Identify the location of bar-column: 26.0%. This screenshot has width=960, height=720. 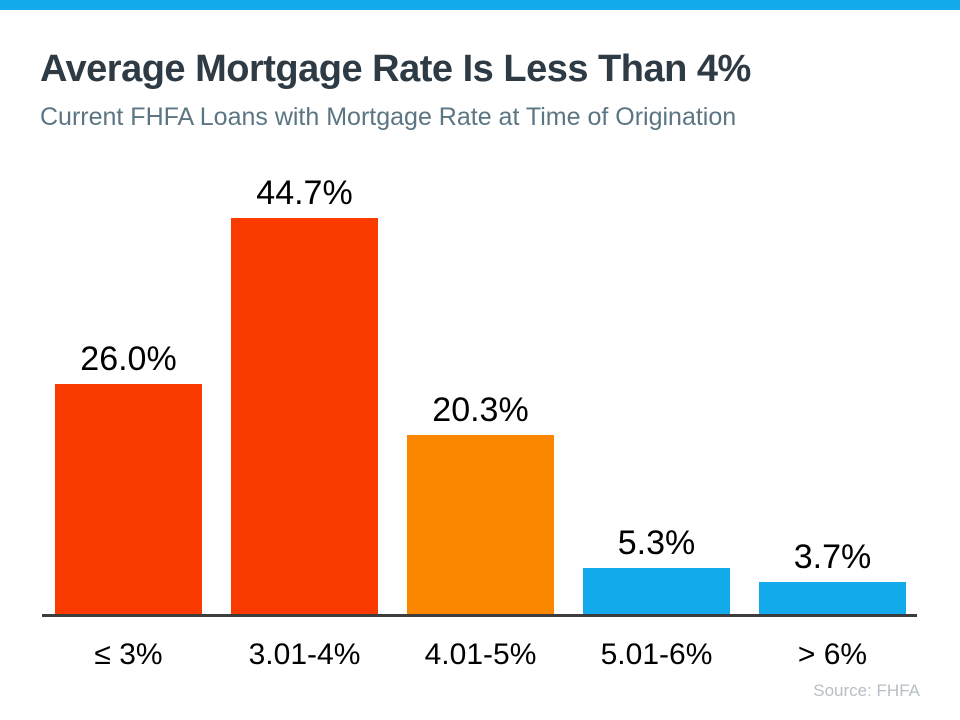
(128, 478).